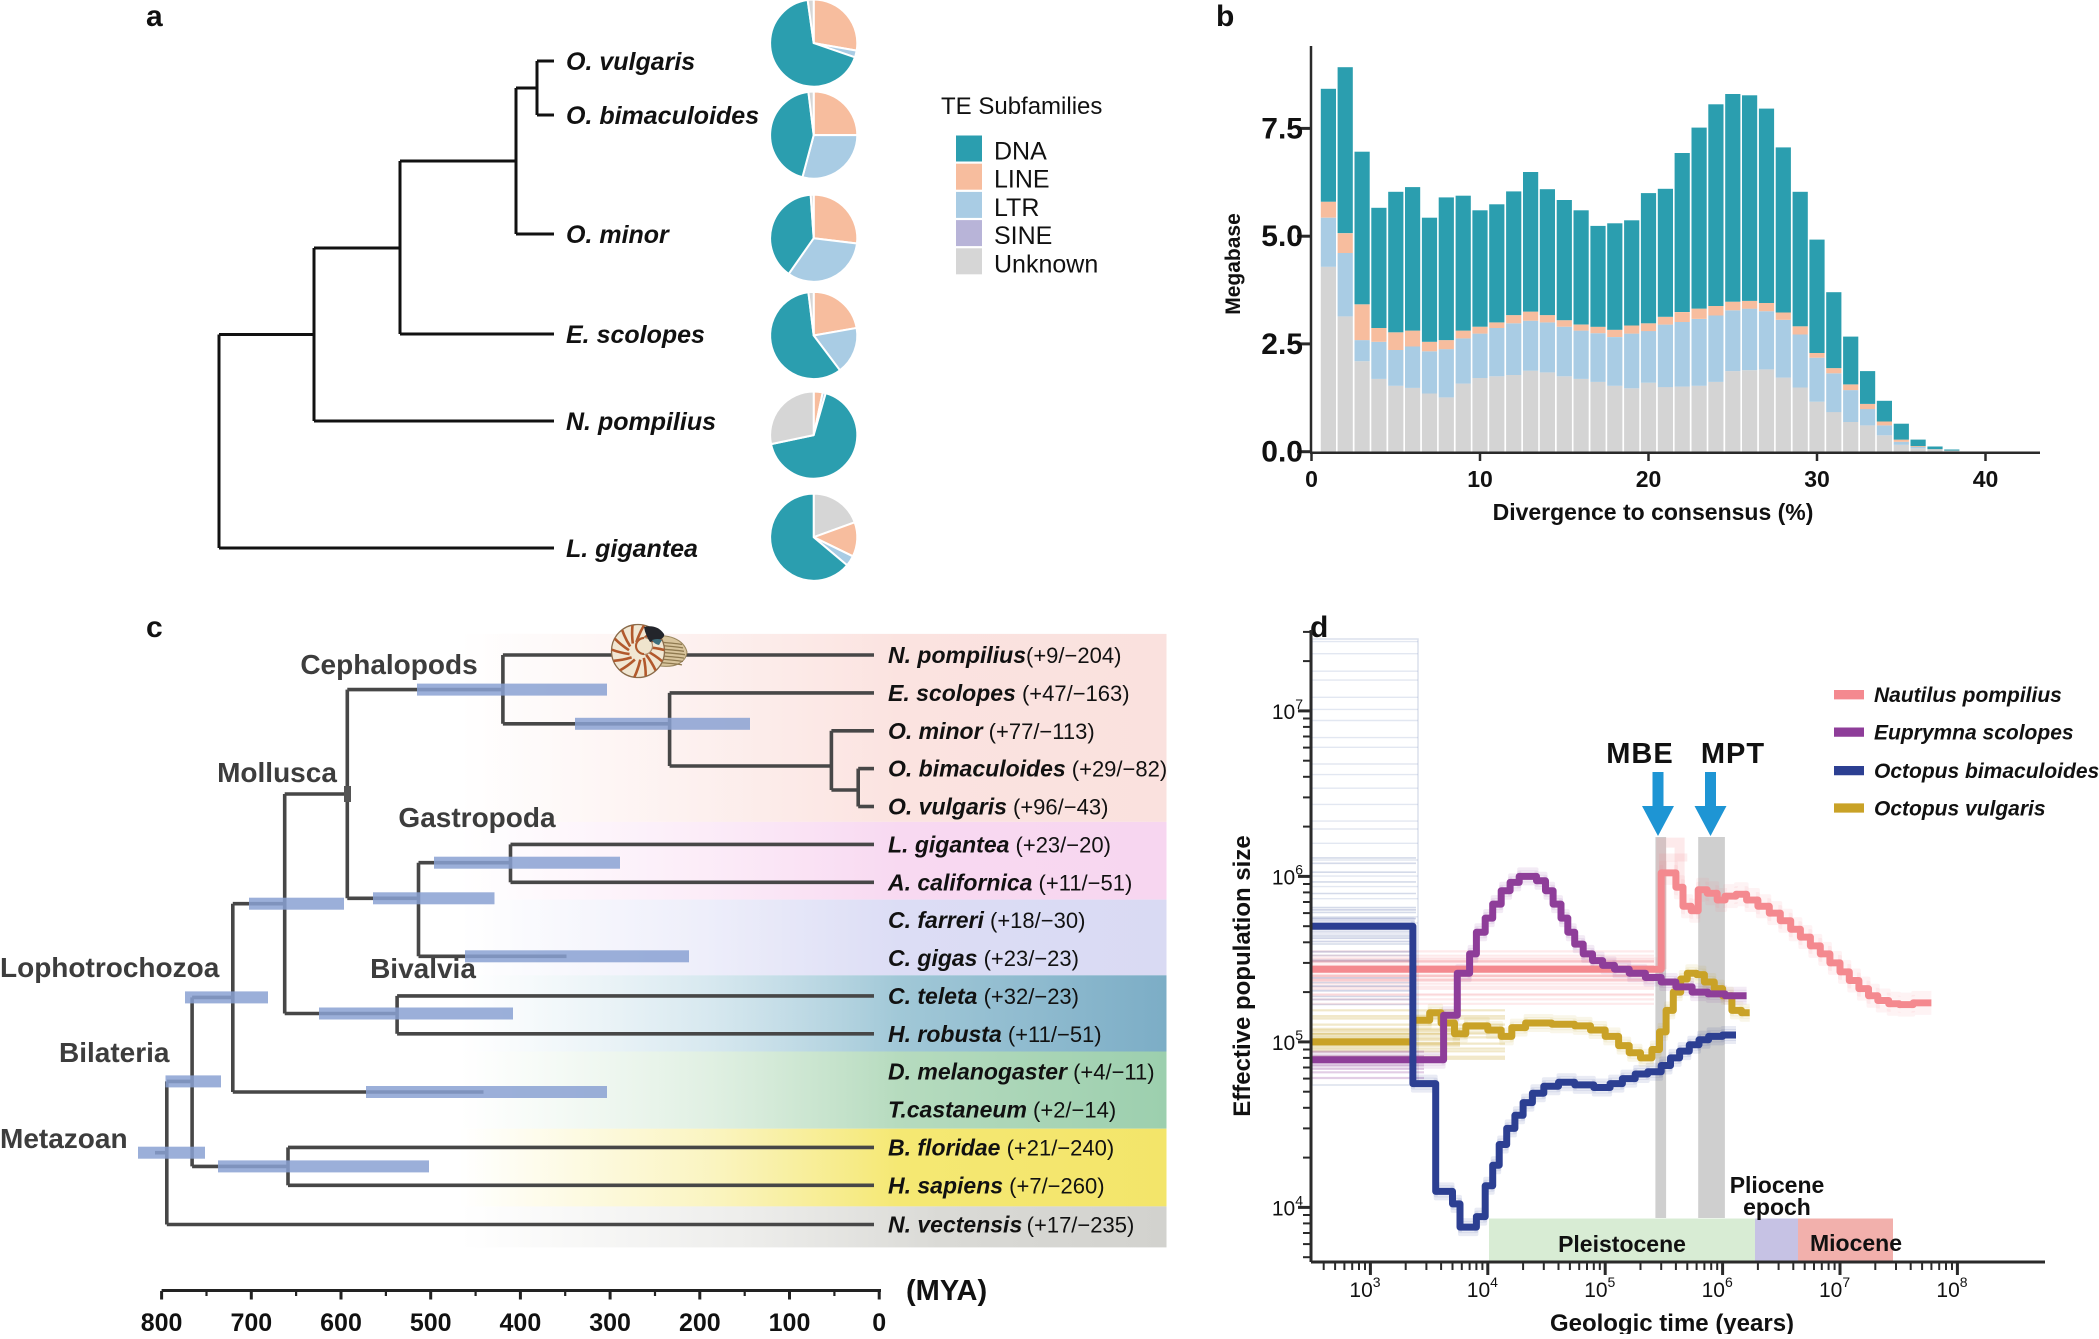  I want to click on svg-text: 200, so click(700, 1321).